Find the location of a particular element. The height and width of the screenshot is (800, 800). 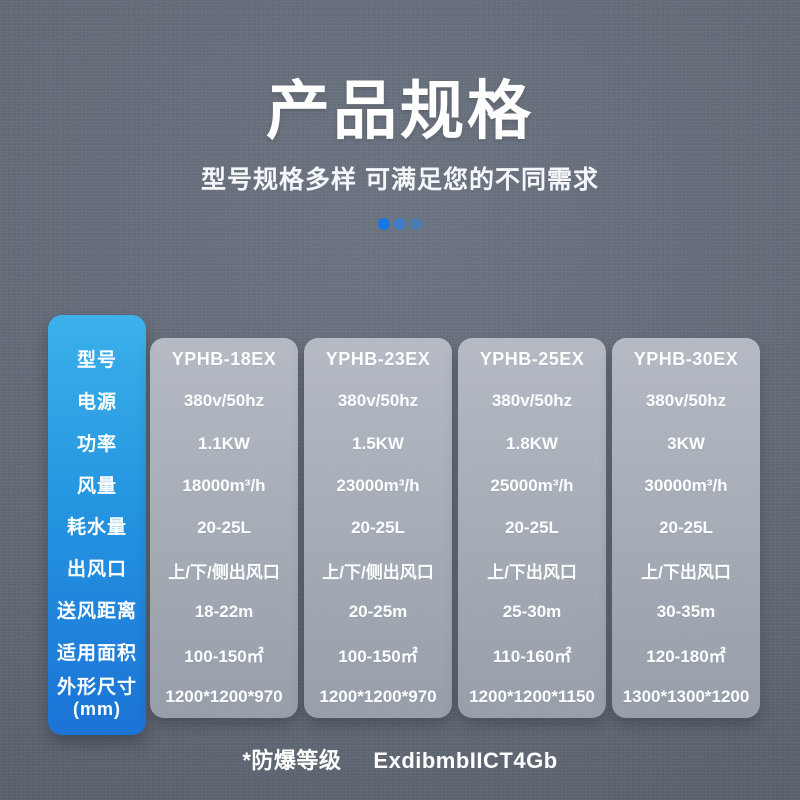

row-header-2: 功率 is located at coordinates (97, 443).